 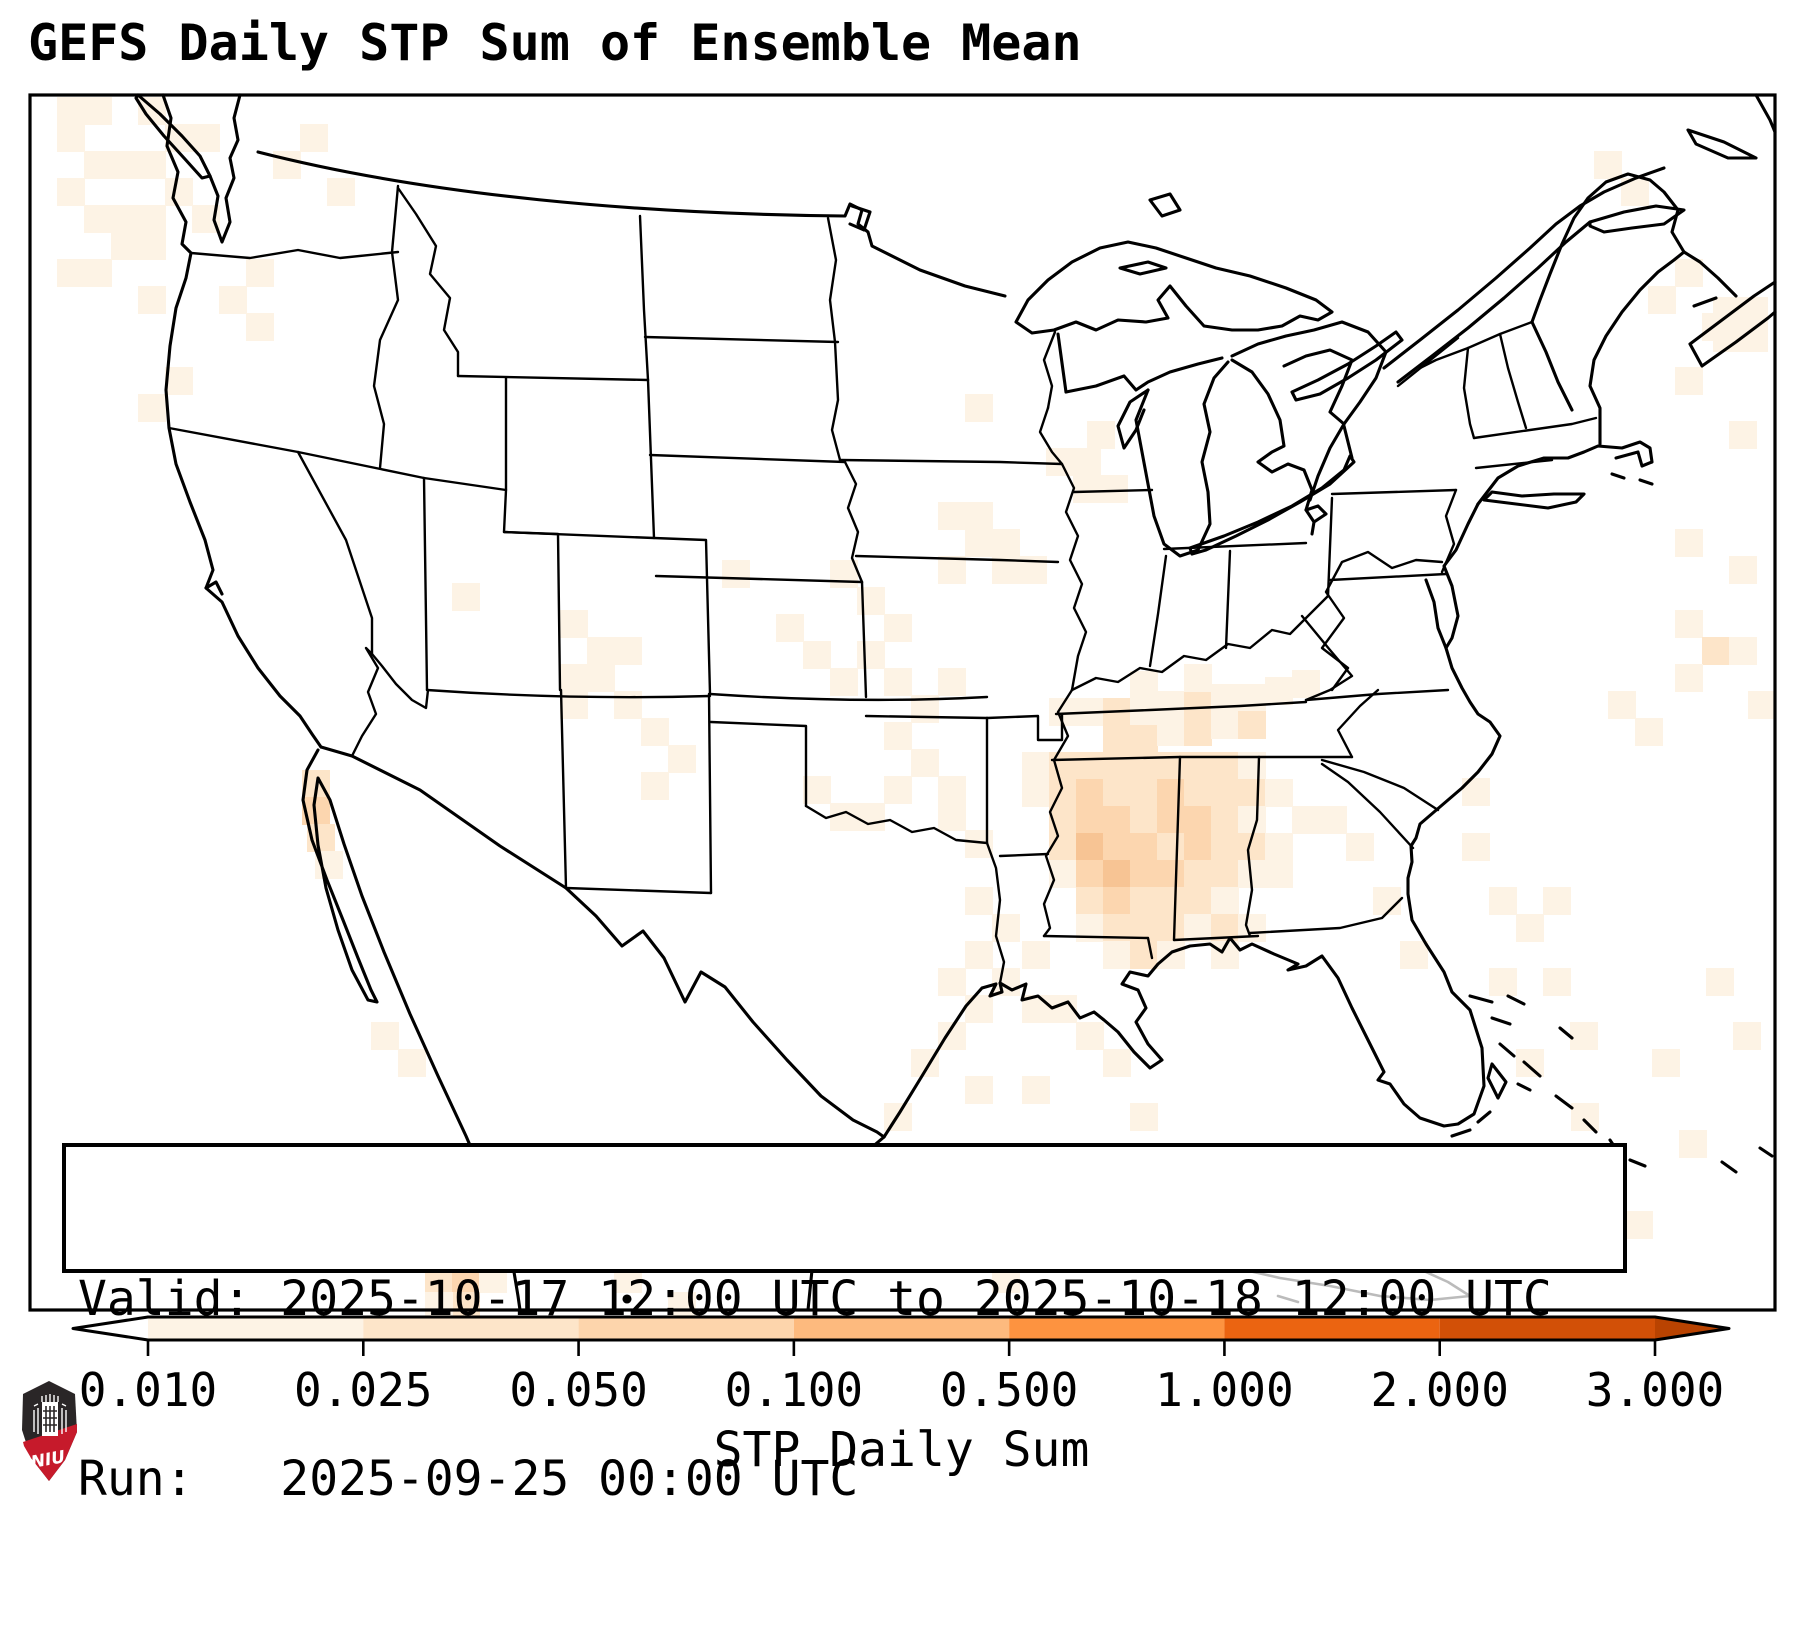 What do you see at coordinates (1224, 1390) in the screenshot?
I see `colorbar-tick-label: 1.000` at bounding box center [1224, 1390].